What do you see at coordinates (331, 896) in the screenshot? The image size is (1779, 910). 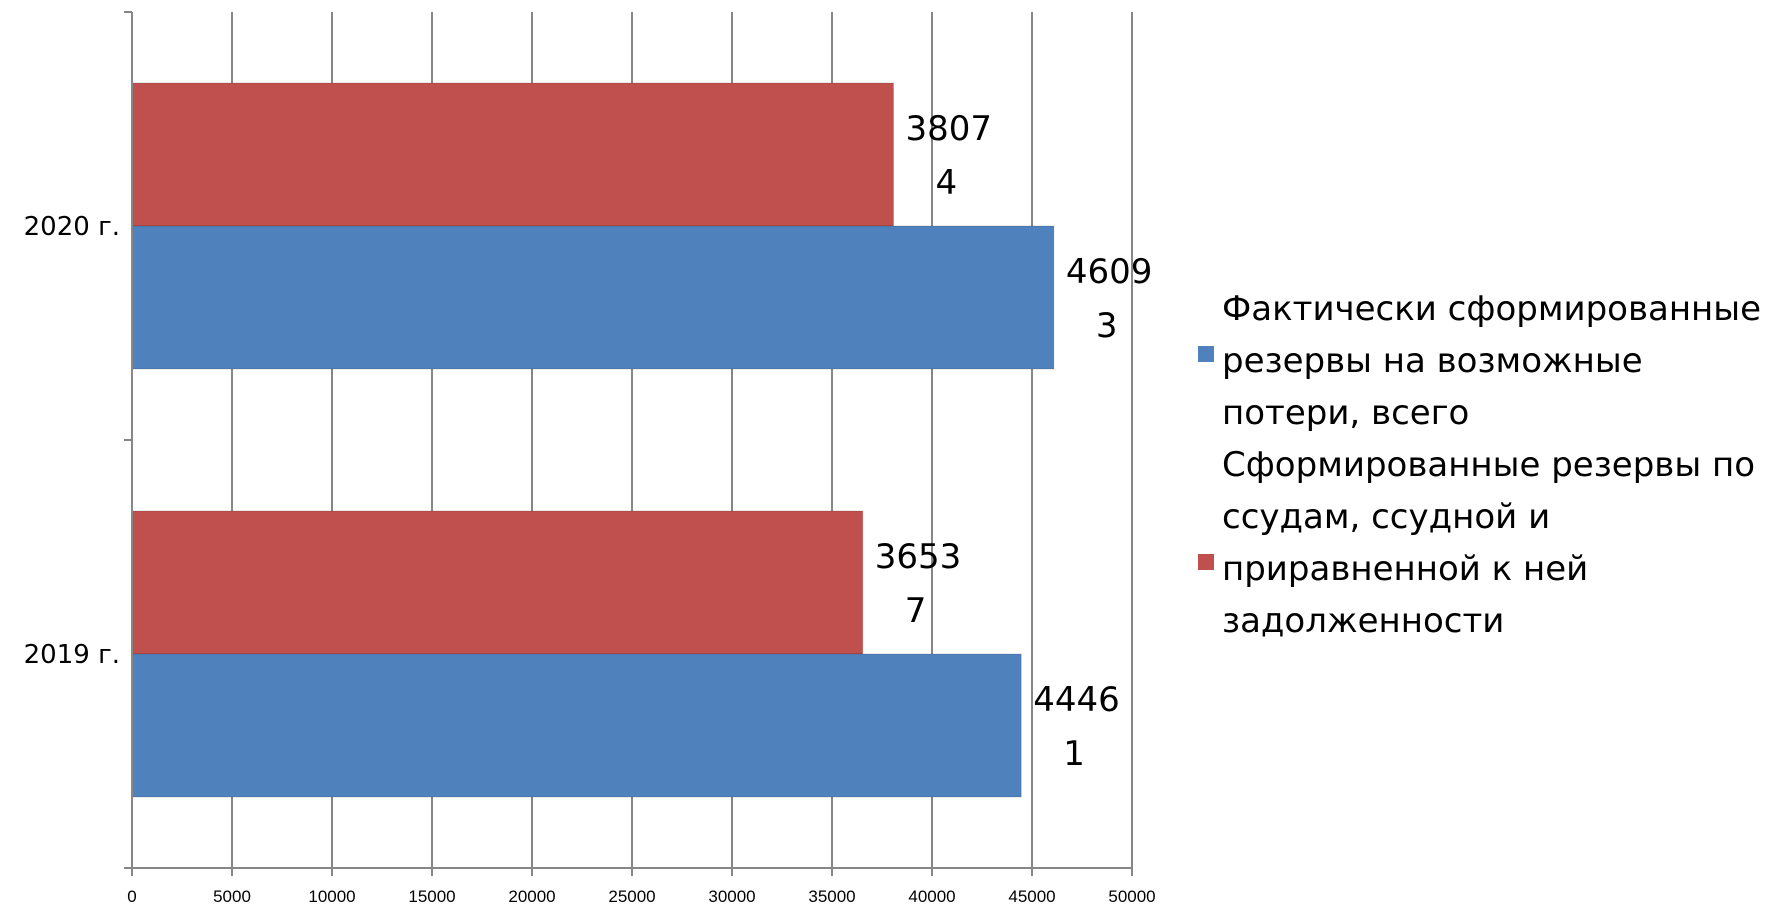 I see `x-tick-label: 10000` at bounding box center [331, 896].